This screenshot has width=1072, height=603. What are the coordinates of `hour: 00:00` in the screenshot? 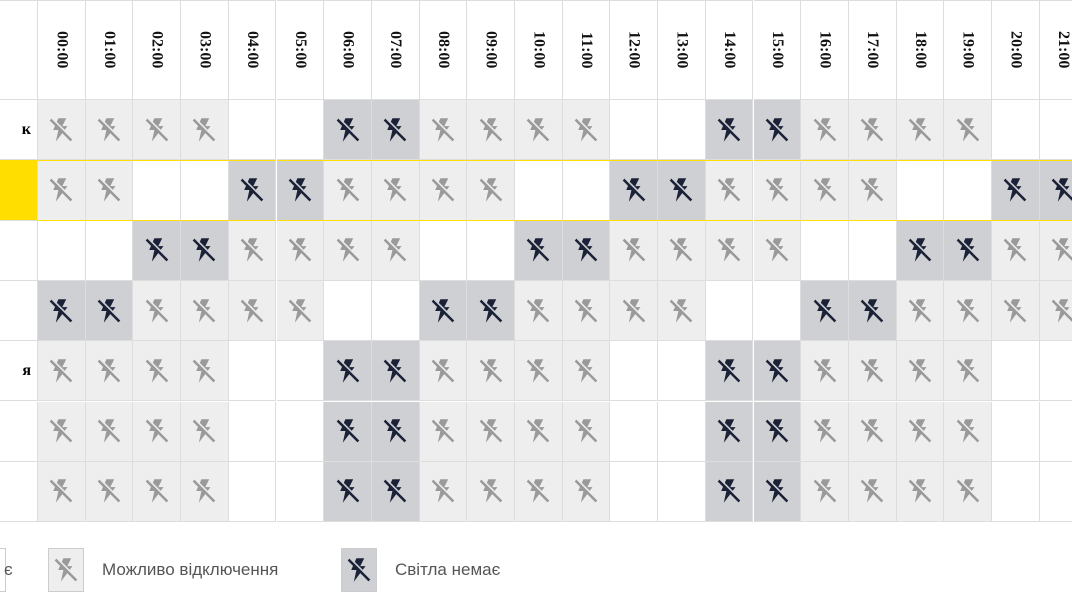 It's located at (62, 50).